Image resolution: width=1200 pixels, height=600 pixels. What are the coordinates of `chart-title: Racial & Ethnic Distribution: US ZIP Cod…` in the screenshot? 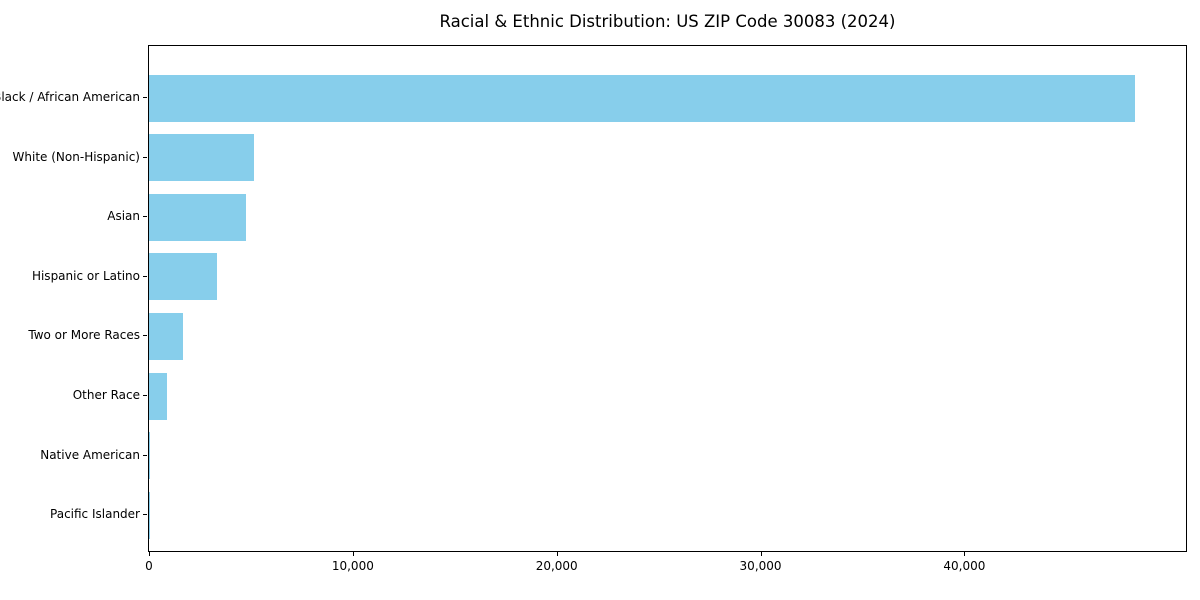 It's located at (667, 21).